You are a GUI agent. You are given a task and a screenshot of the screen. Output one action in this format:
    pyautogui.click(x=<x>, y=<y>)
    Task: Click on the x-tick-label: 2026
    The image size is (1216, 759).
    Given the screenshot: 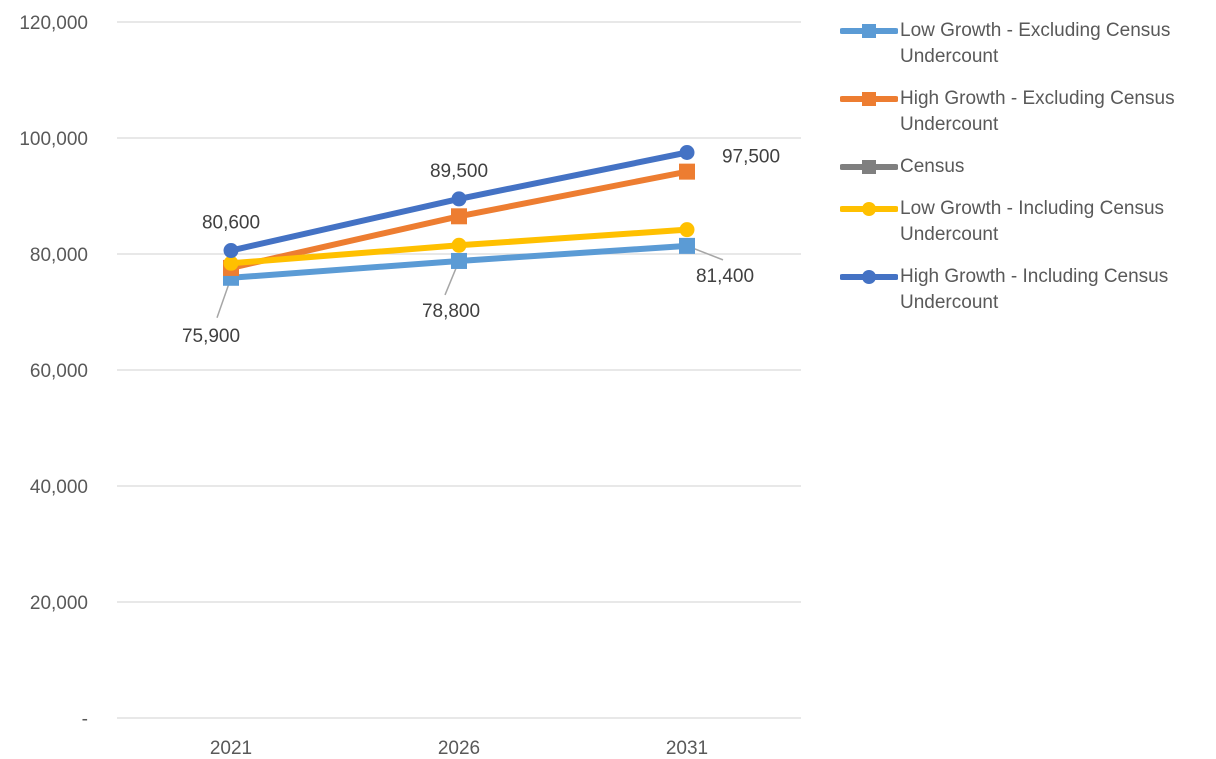 What is the action you would take?
    pyautogui.click(x=459, y=748)
    